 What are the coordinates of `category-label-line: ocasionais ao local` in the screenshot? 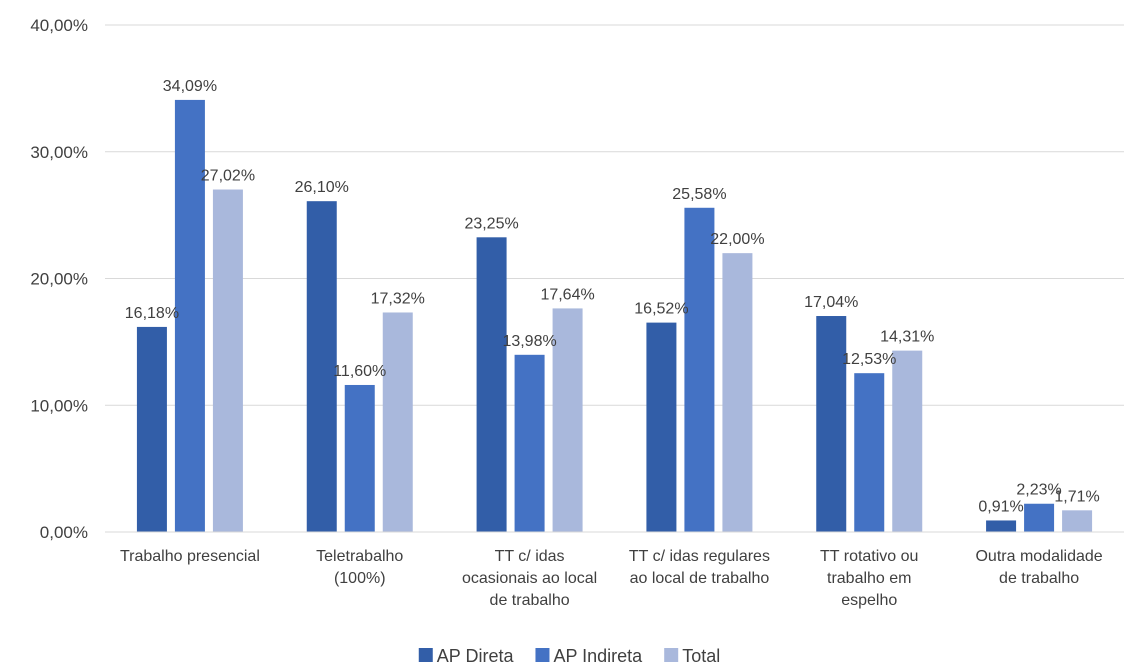 It's located at (529, 578).